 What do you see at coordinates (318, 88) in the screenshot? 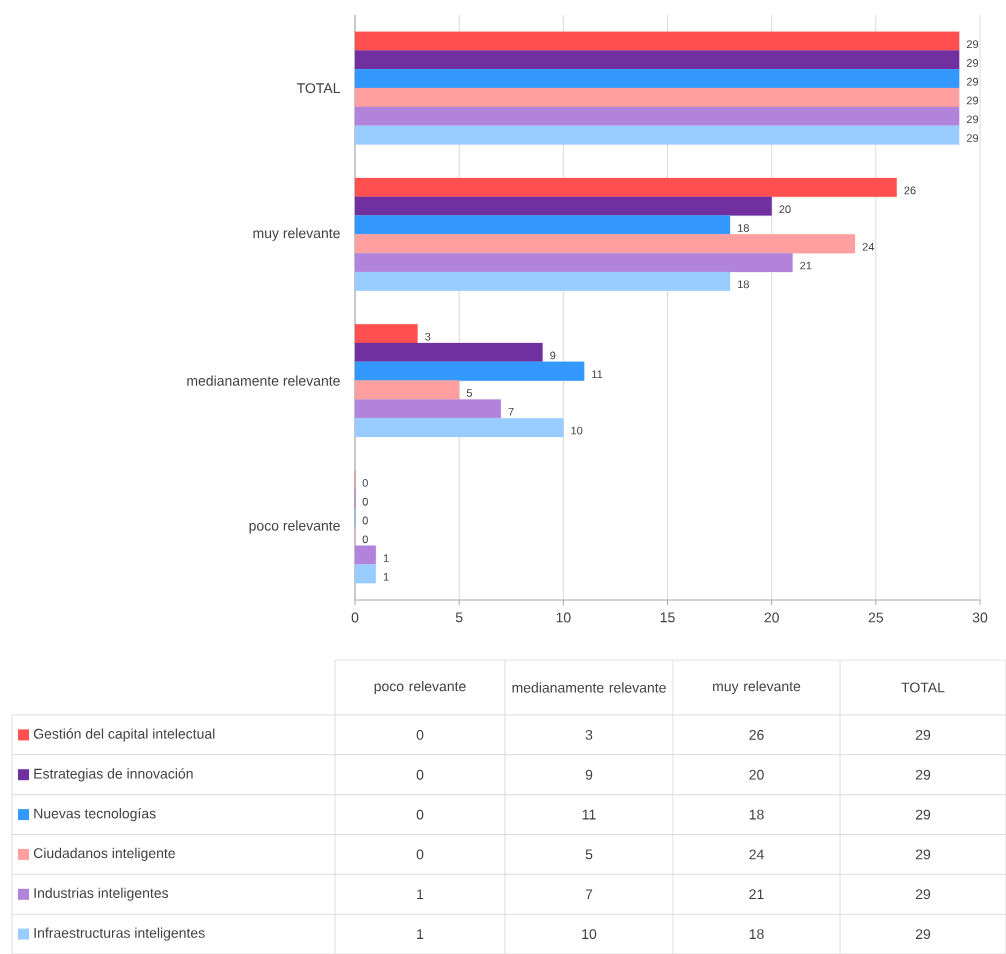
I see `y-tick-label: TOTAL` at bounding box center [318, 88].